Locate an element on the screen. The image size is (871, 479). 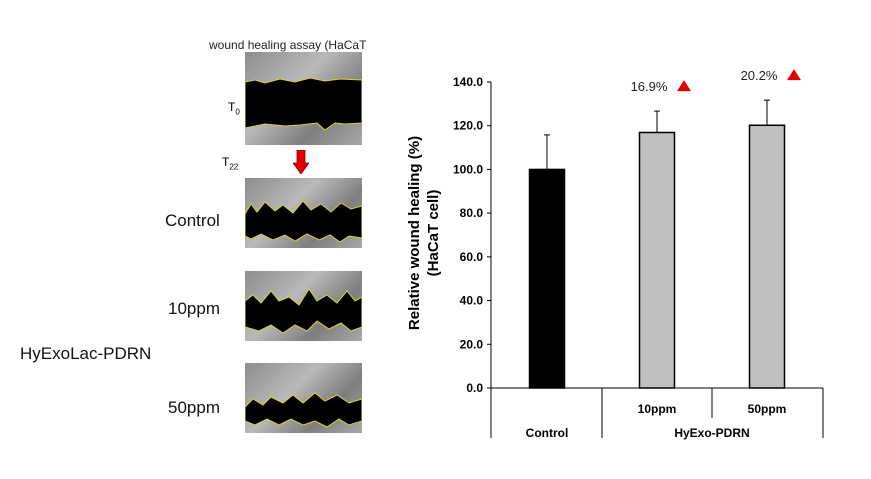
y-axis-label-line2: (HaCaT cell) is located at coordinates (433, 233).